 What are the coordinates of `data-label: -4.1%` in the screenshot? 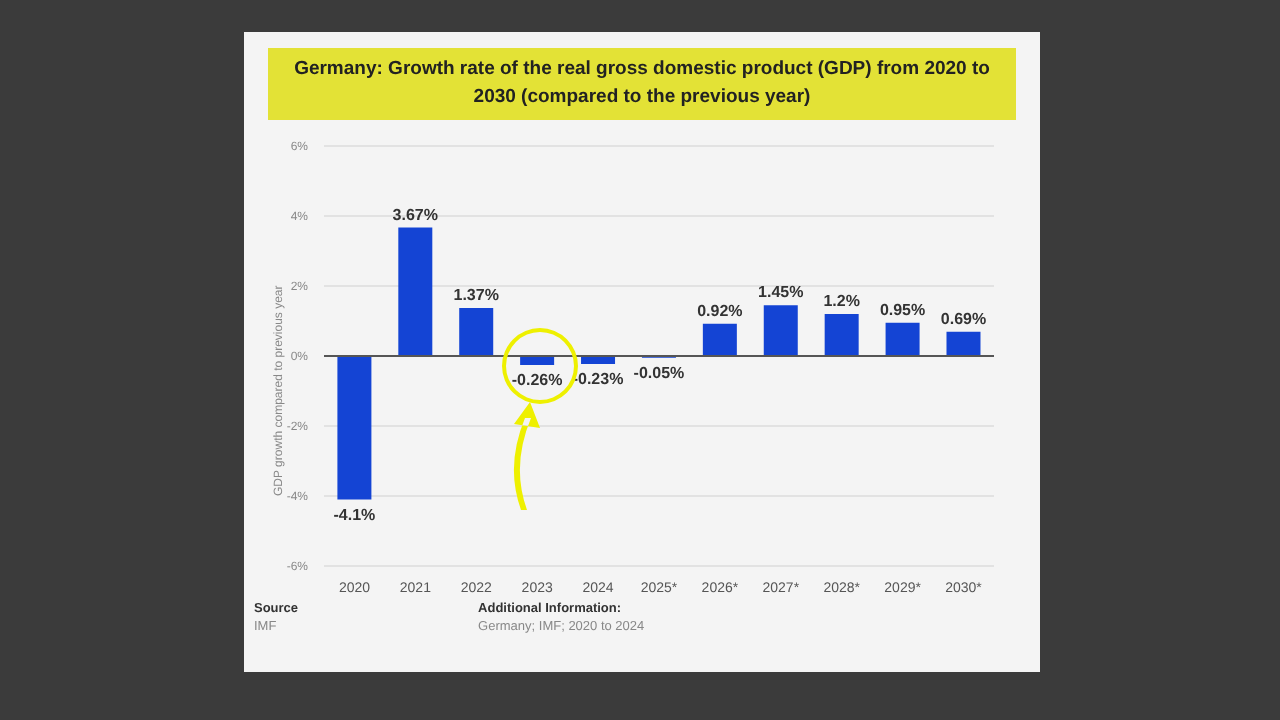 It's located at (354, 514).